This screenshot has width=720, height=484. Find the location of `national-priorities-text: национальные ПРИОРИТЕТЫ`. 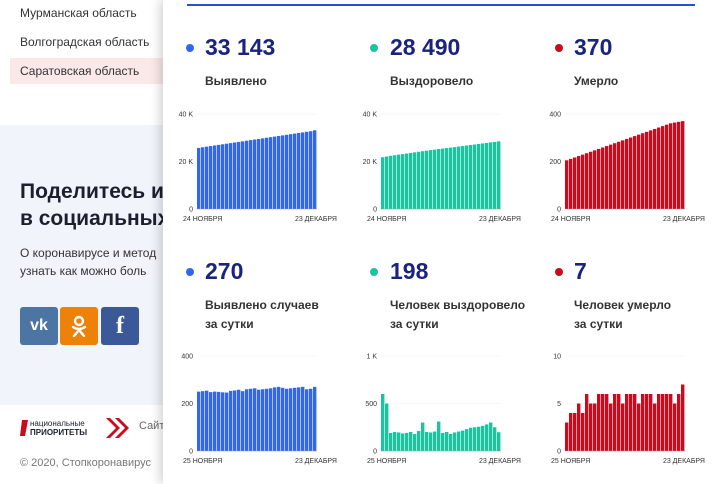

national-priorities-text: национальные ПРИОРИТЕТЫ is located at coordinates (58, 428).